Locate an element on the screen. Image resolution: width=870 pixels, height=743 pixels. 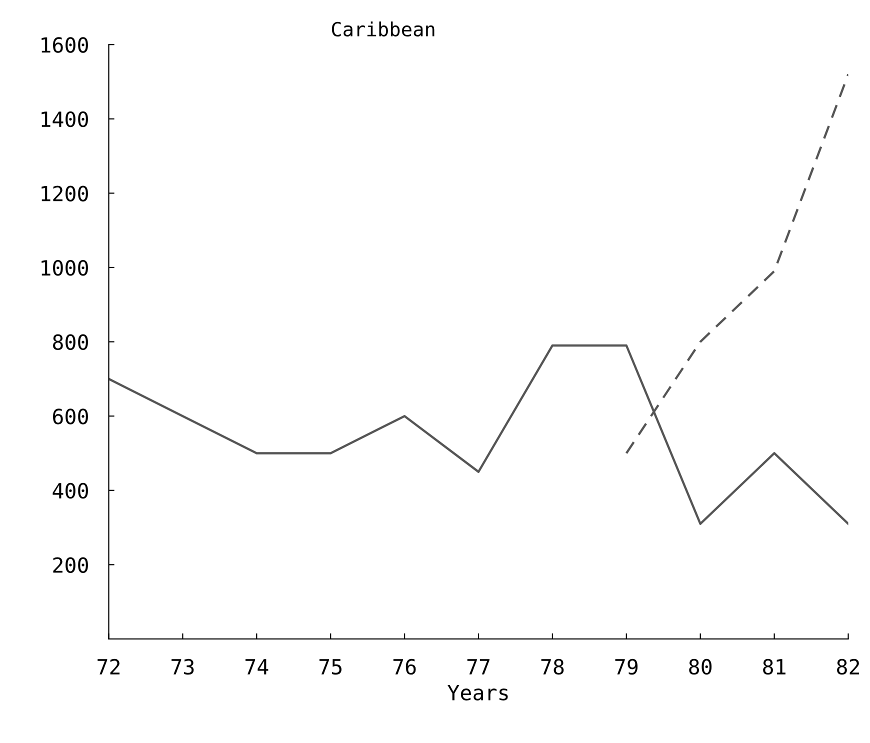
x-tick-label: 73 is located at coordinates (183, 666).